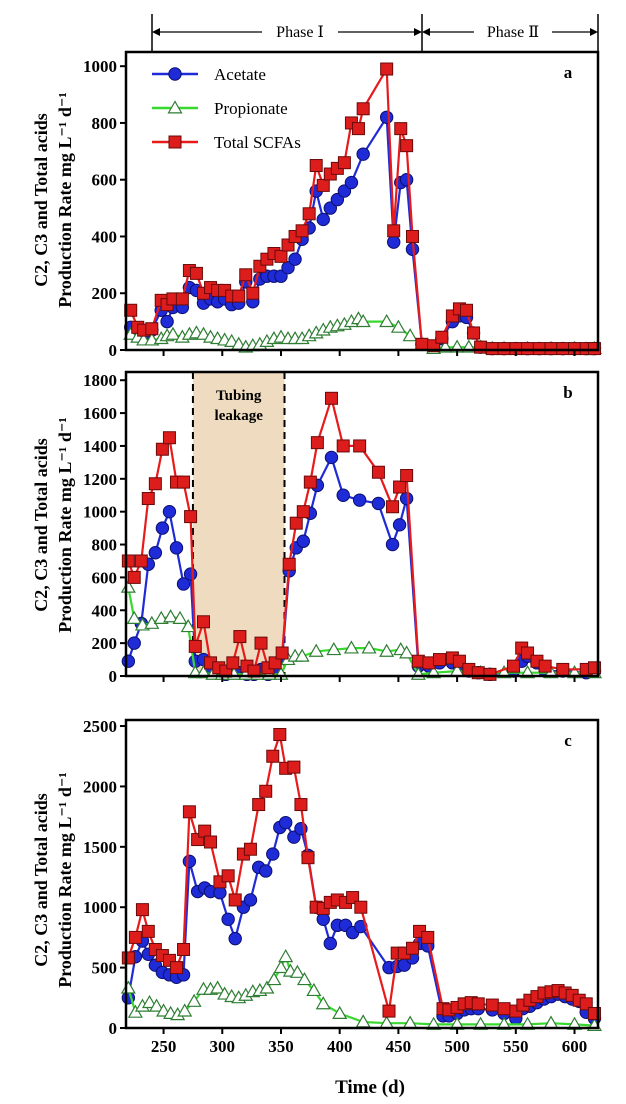  What do you see at coordinates (375, 33) in the screenshot?
I see `phase-header: Phase Ⅰ Phase Ⅱ` at bounding box center [375, 33].